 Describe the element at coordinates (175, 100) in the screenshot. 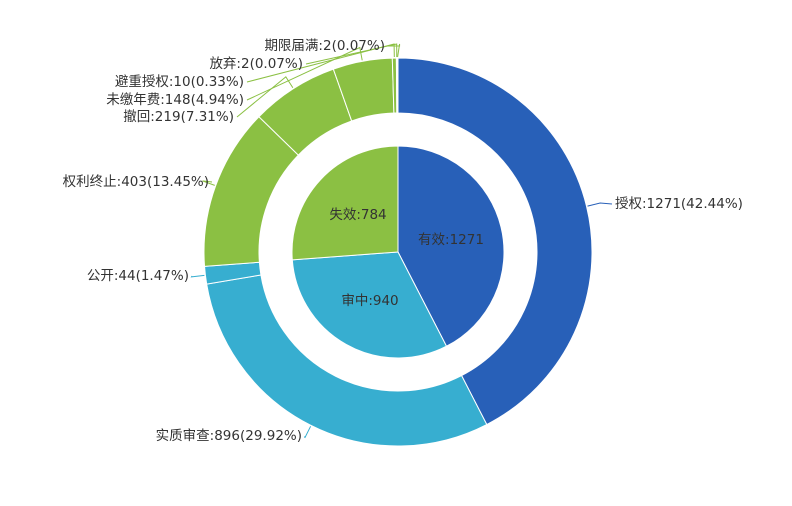

I see `outer-slice-label: 未缴年费:148(4.94%)` at that location.